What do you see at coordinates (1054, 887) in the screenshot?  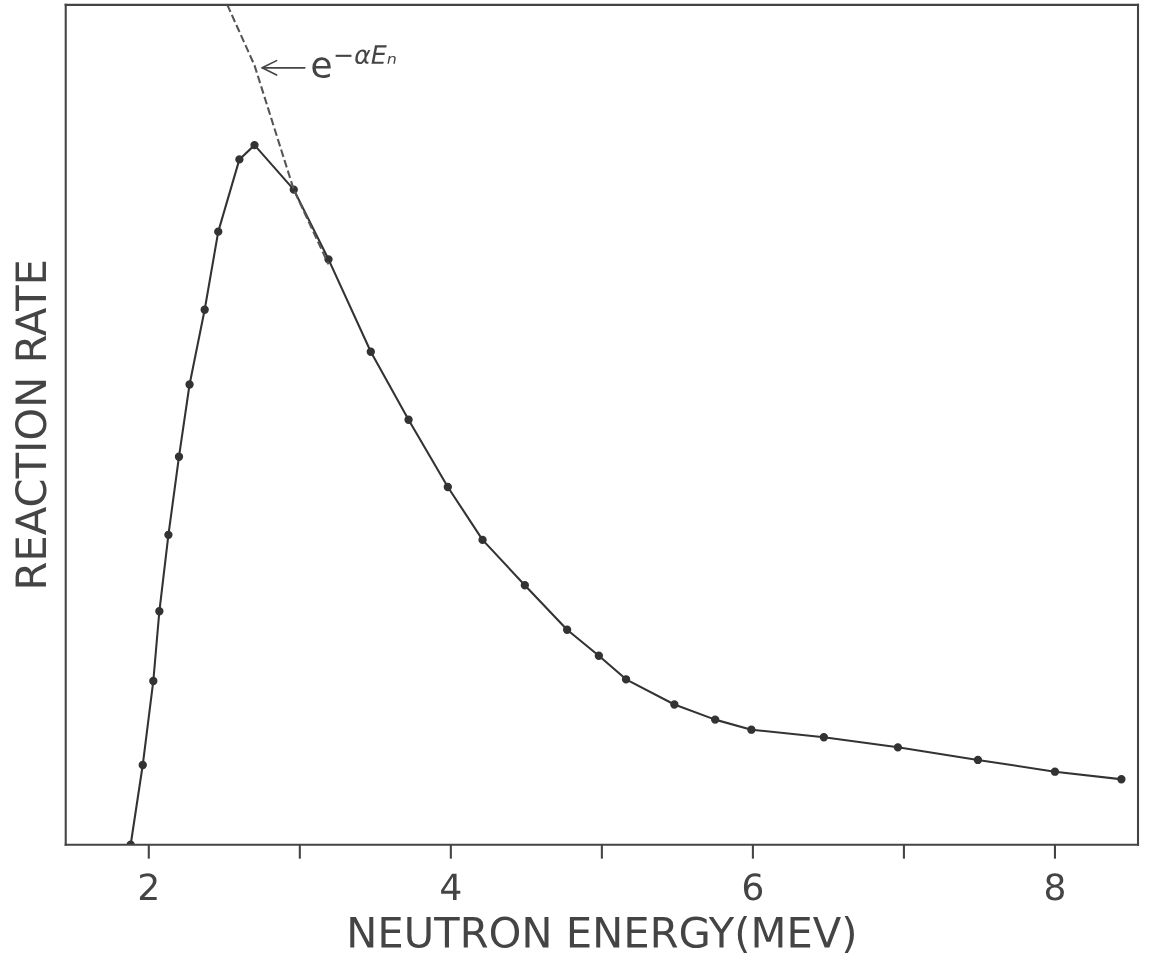 I see `x-tick-label: 8` at bounding box center [1054, 887].